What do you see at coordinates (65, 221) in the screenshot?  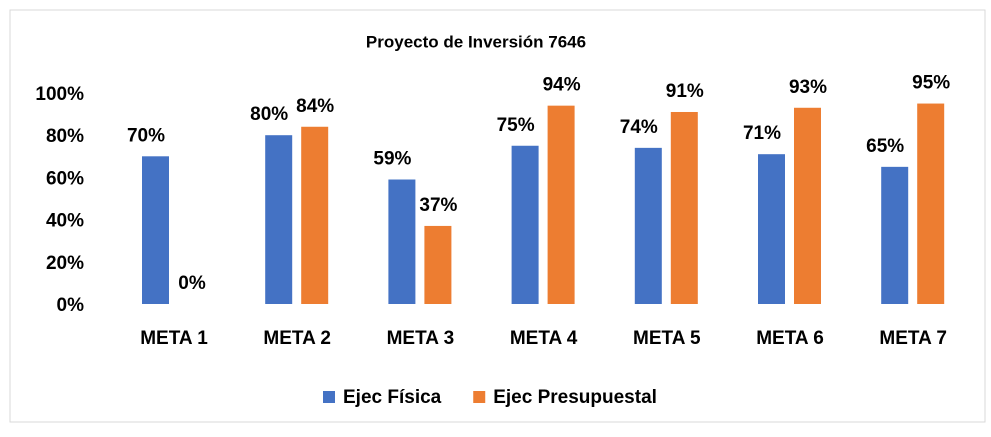 I see `y-tick-label: 40%` at bounding box center [65, 221].